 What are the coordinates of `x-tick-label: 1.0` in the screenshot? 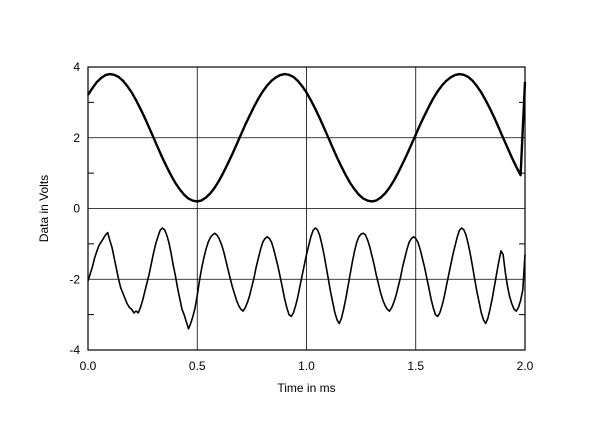 It's located at (306, 366).